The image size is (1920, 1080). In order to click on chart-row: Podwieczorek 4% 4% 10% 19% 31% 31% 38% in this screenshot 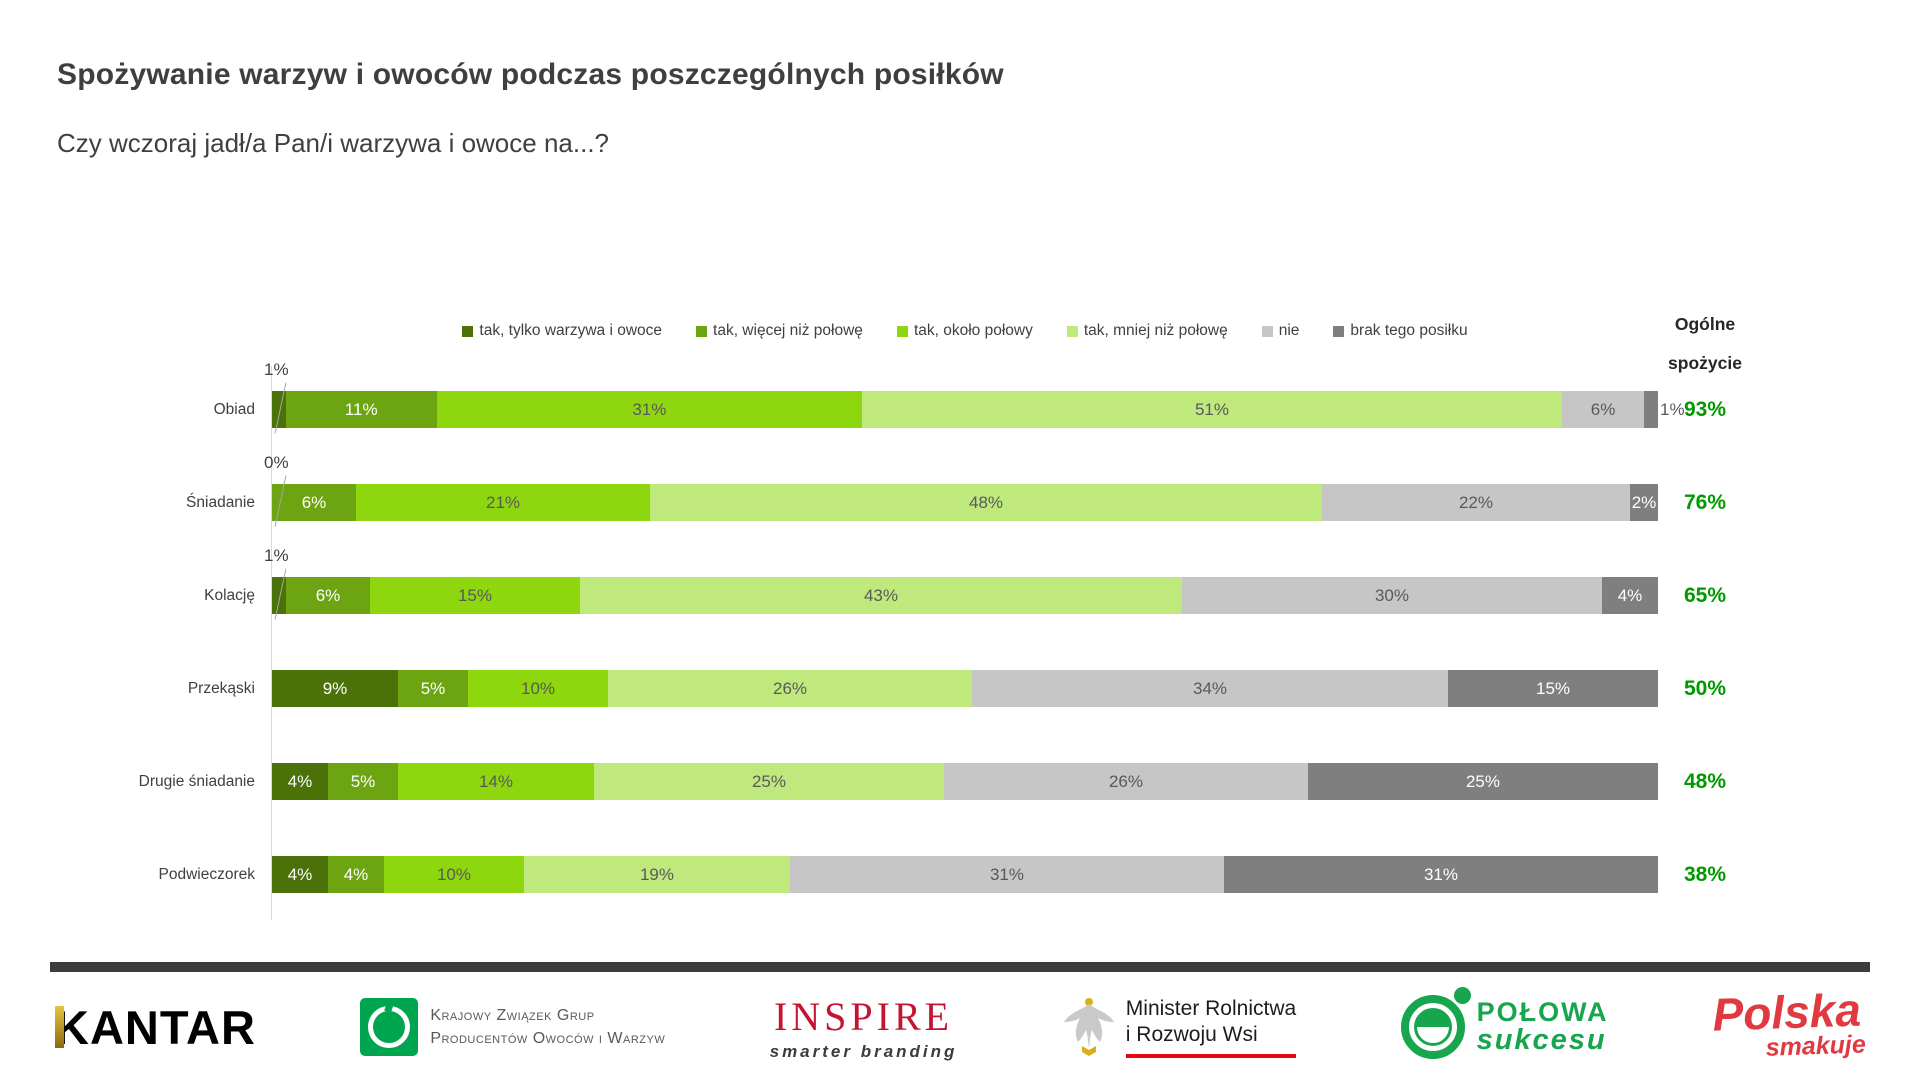, I will do `click(960, 874)`.